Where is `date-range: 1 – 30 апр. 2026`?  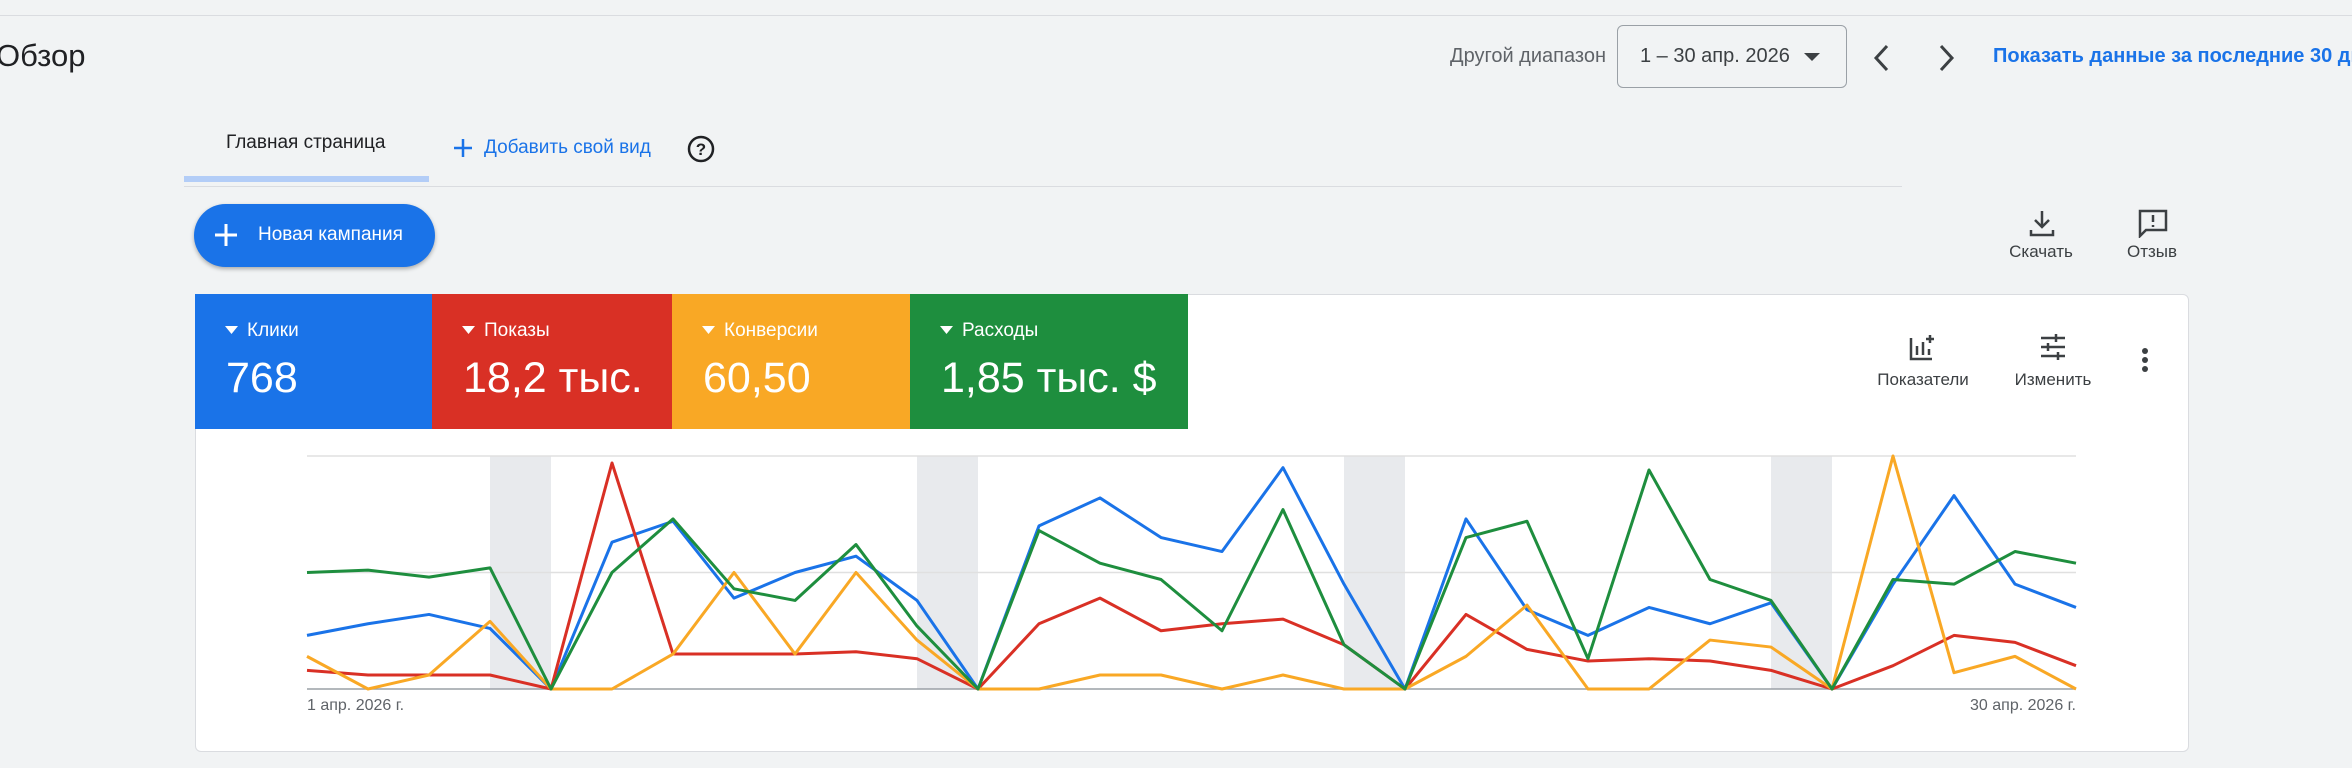 date-range: 1 – 30 апр. 2026 is located at coordinates (1715, 56).